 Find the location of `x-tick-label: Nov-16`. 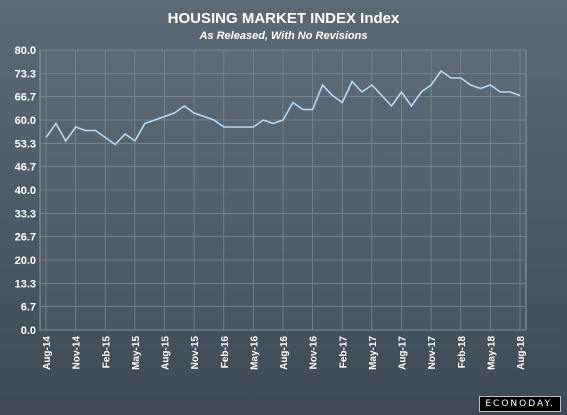

x-tick-label: Nov-16 is located at coordinates (314, 353).